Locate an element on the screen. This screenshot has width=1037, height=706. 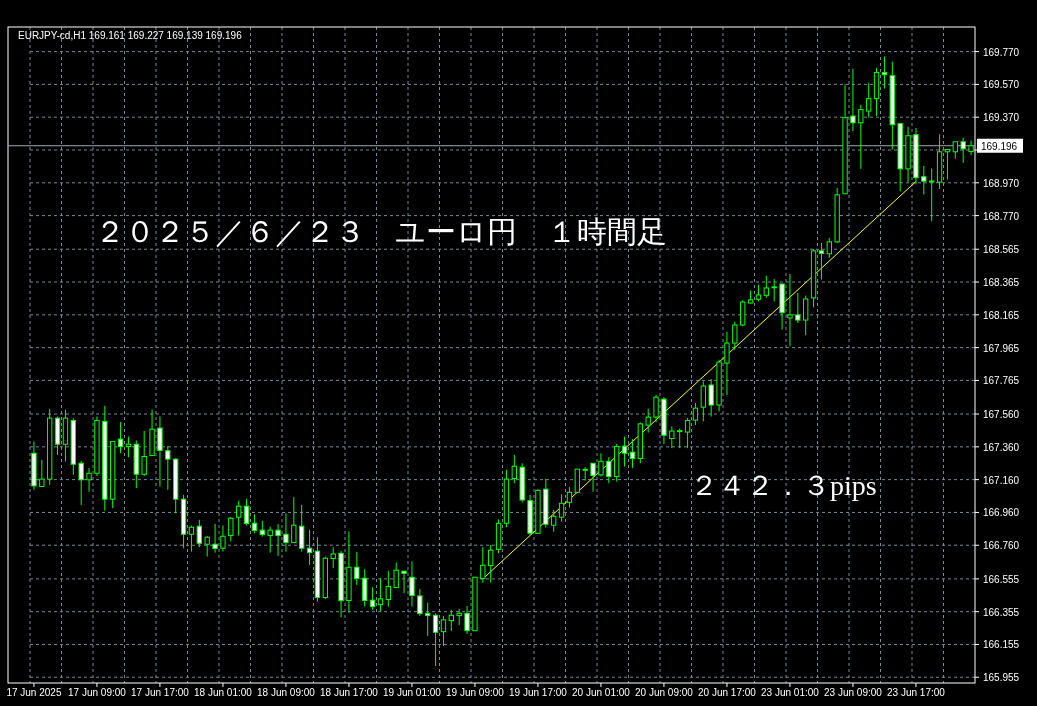
x-tick-label: 23 Jun 09:00 is located at coordinates (853, 692).